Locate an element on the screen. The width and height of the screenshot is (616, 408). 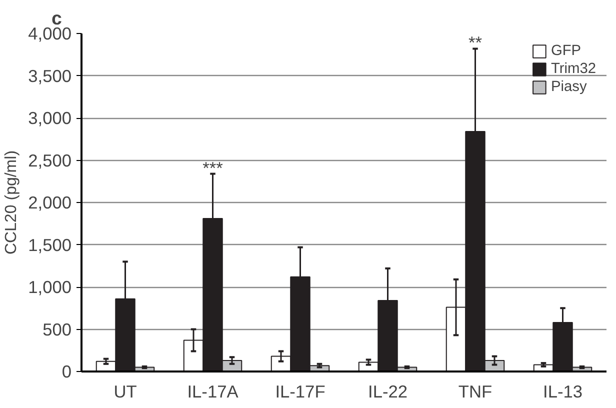
y-tick-label: 2,500 is located at coordinates (50, 160).